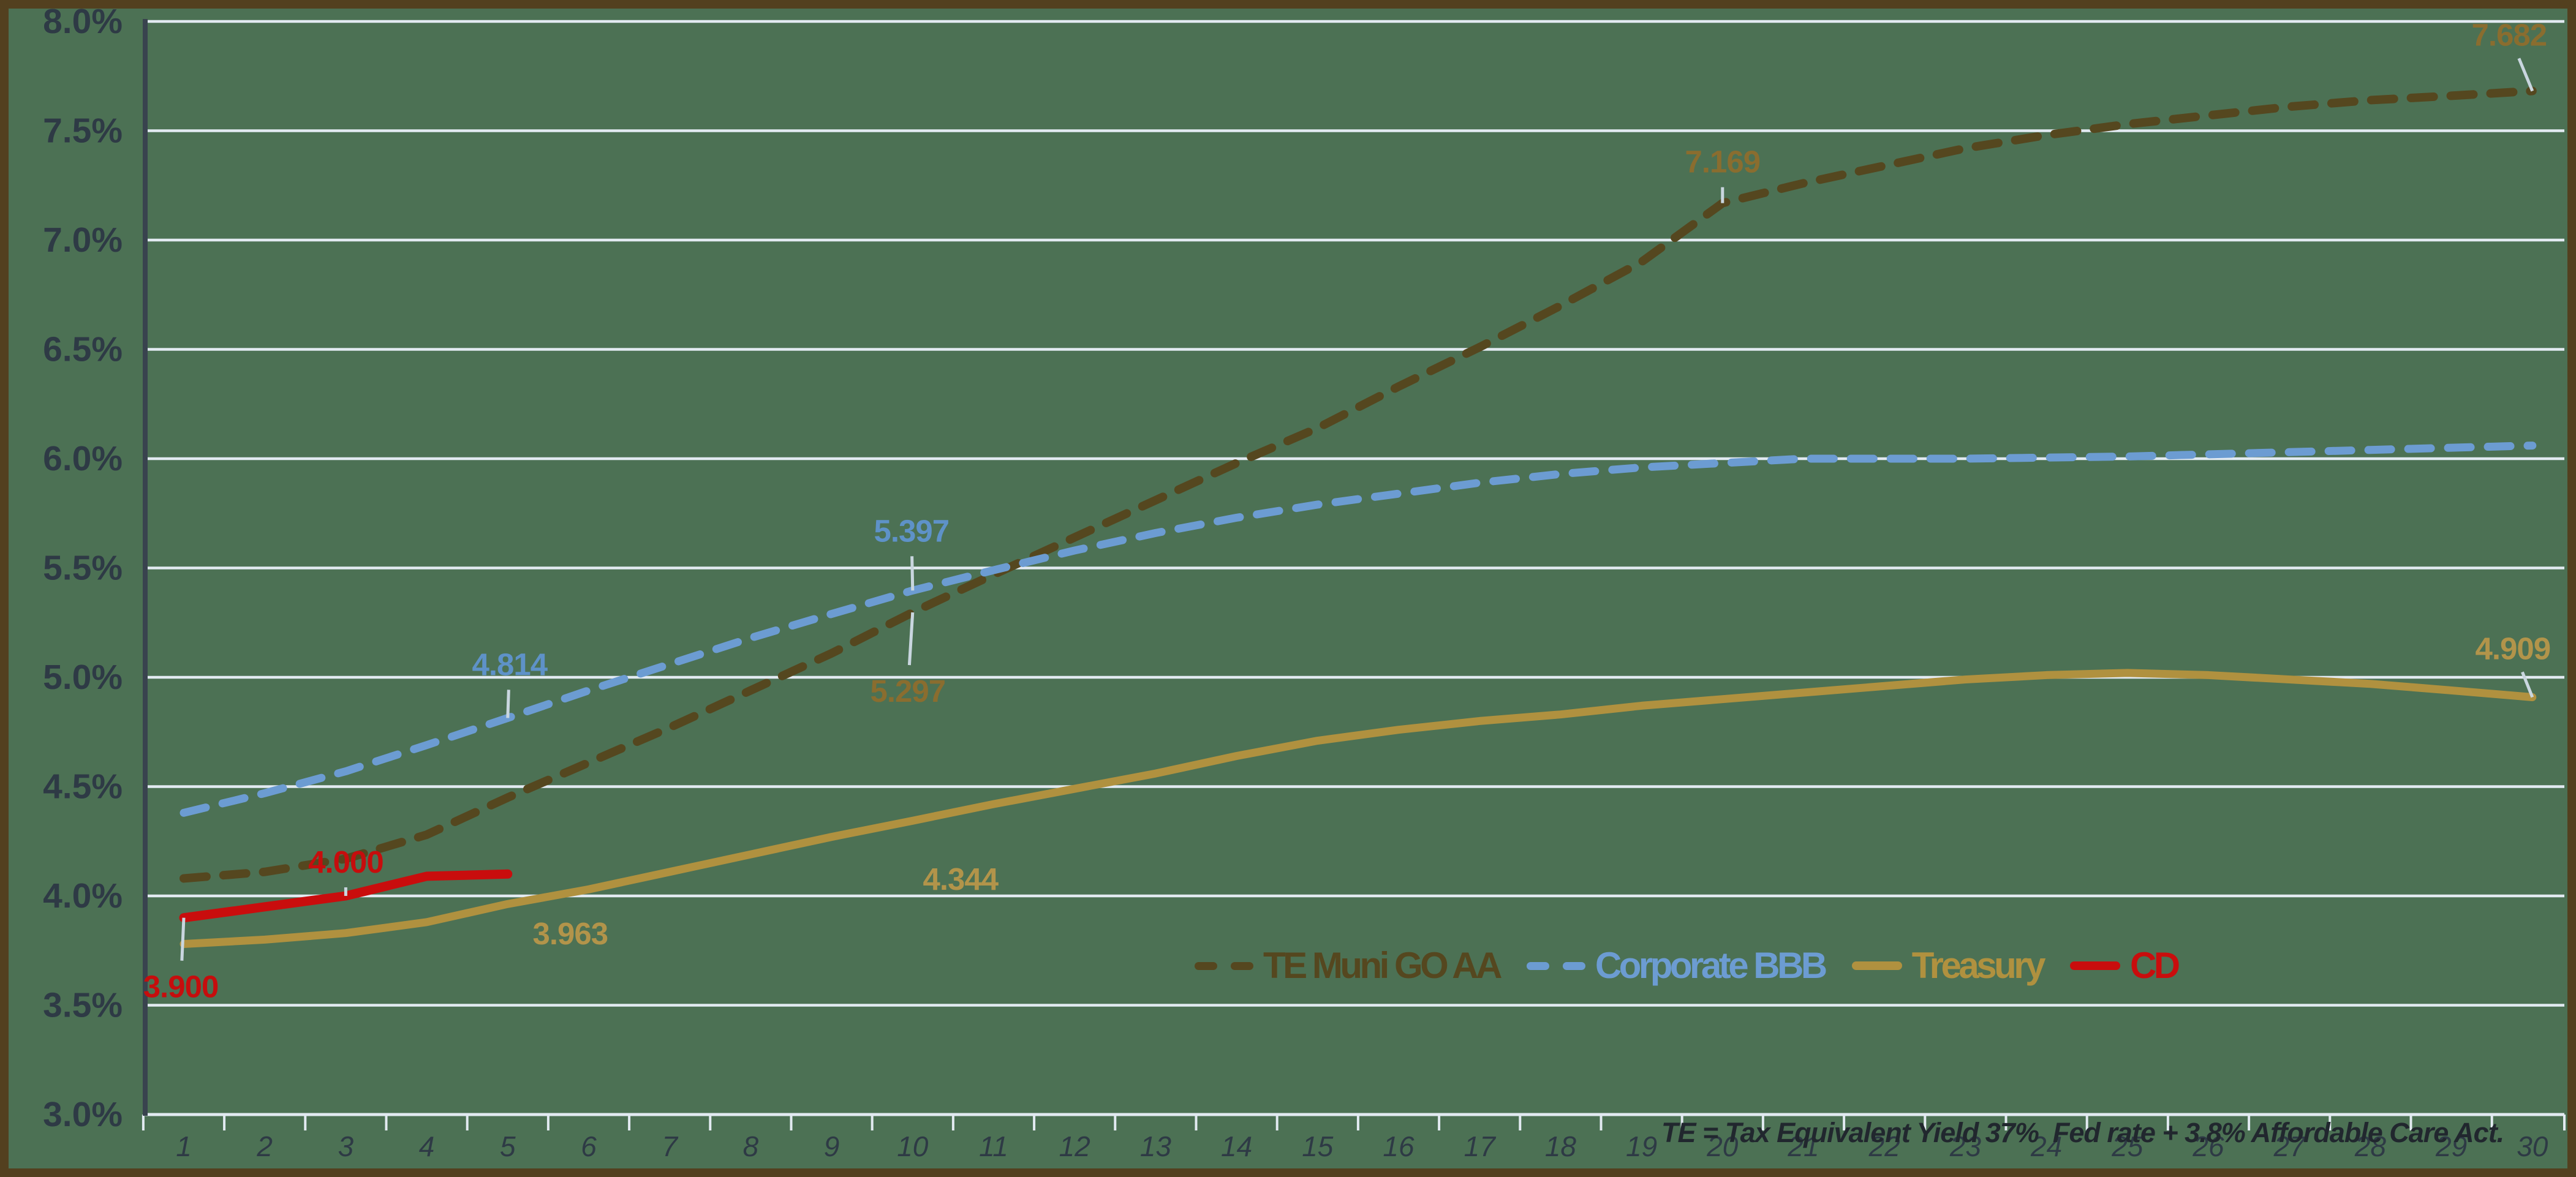 This screenshot has height=1177, width=2576. Describe the element at coordinates (83, 21) in the screenshot. I see `y-tick-label: 8.0%` at that location.